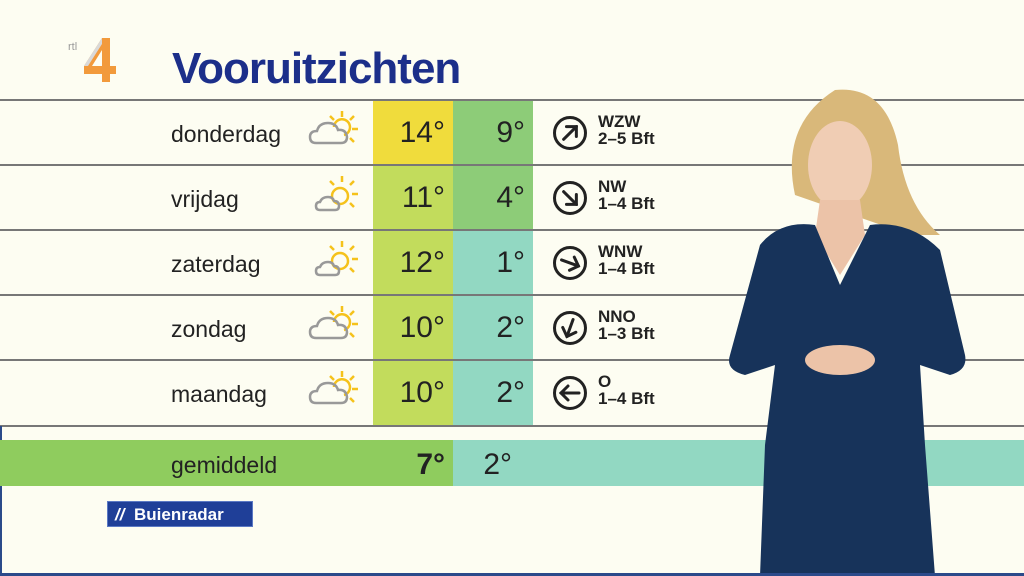 The width and height of the screenshot is (1024, 576). Describe the element at coordinates (216, 264) in the screenshot. I see `day-name: zaterdag` at that location.